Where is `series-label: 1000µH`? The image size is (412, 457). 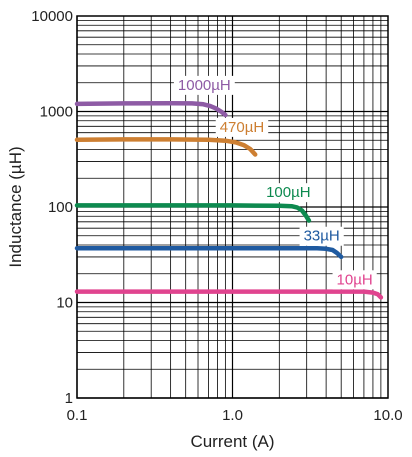
series-label: 1000µH is located at coordinates (204, 85).